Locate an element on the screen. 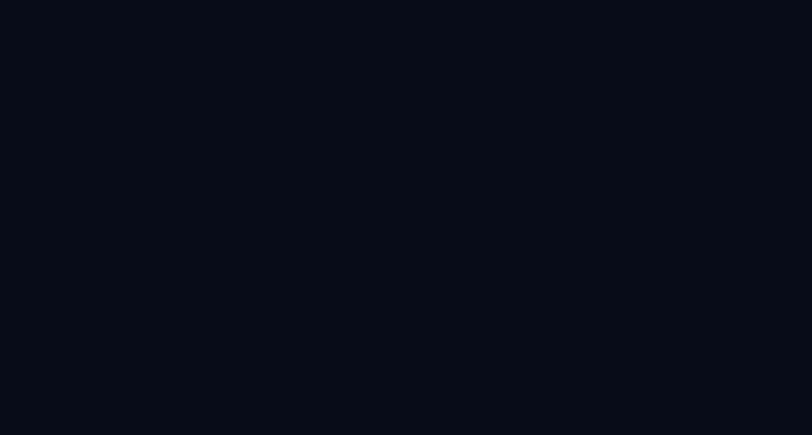  chart-title is located at coordinates (26, 12).